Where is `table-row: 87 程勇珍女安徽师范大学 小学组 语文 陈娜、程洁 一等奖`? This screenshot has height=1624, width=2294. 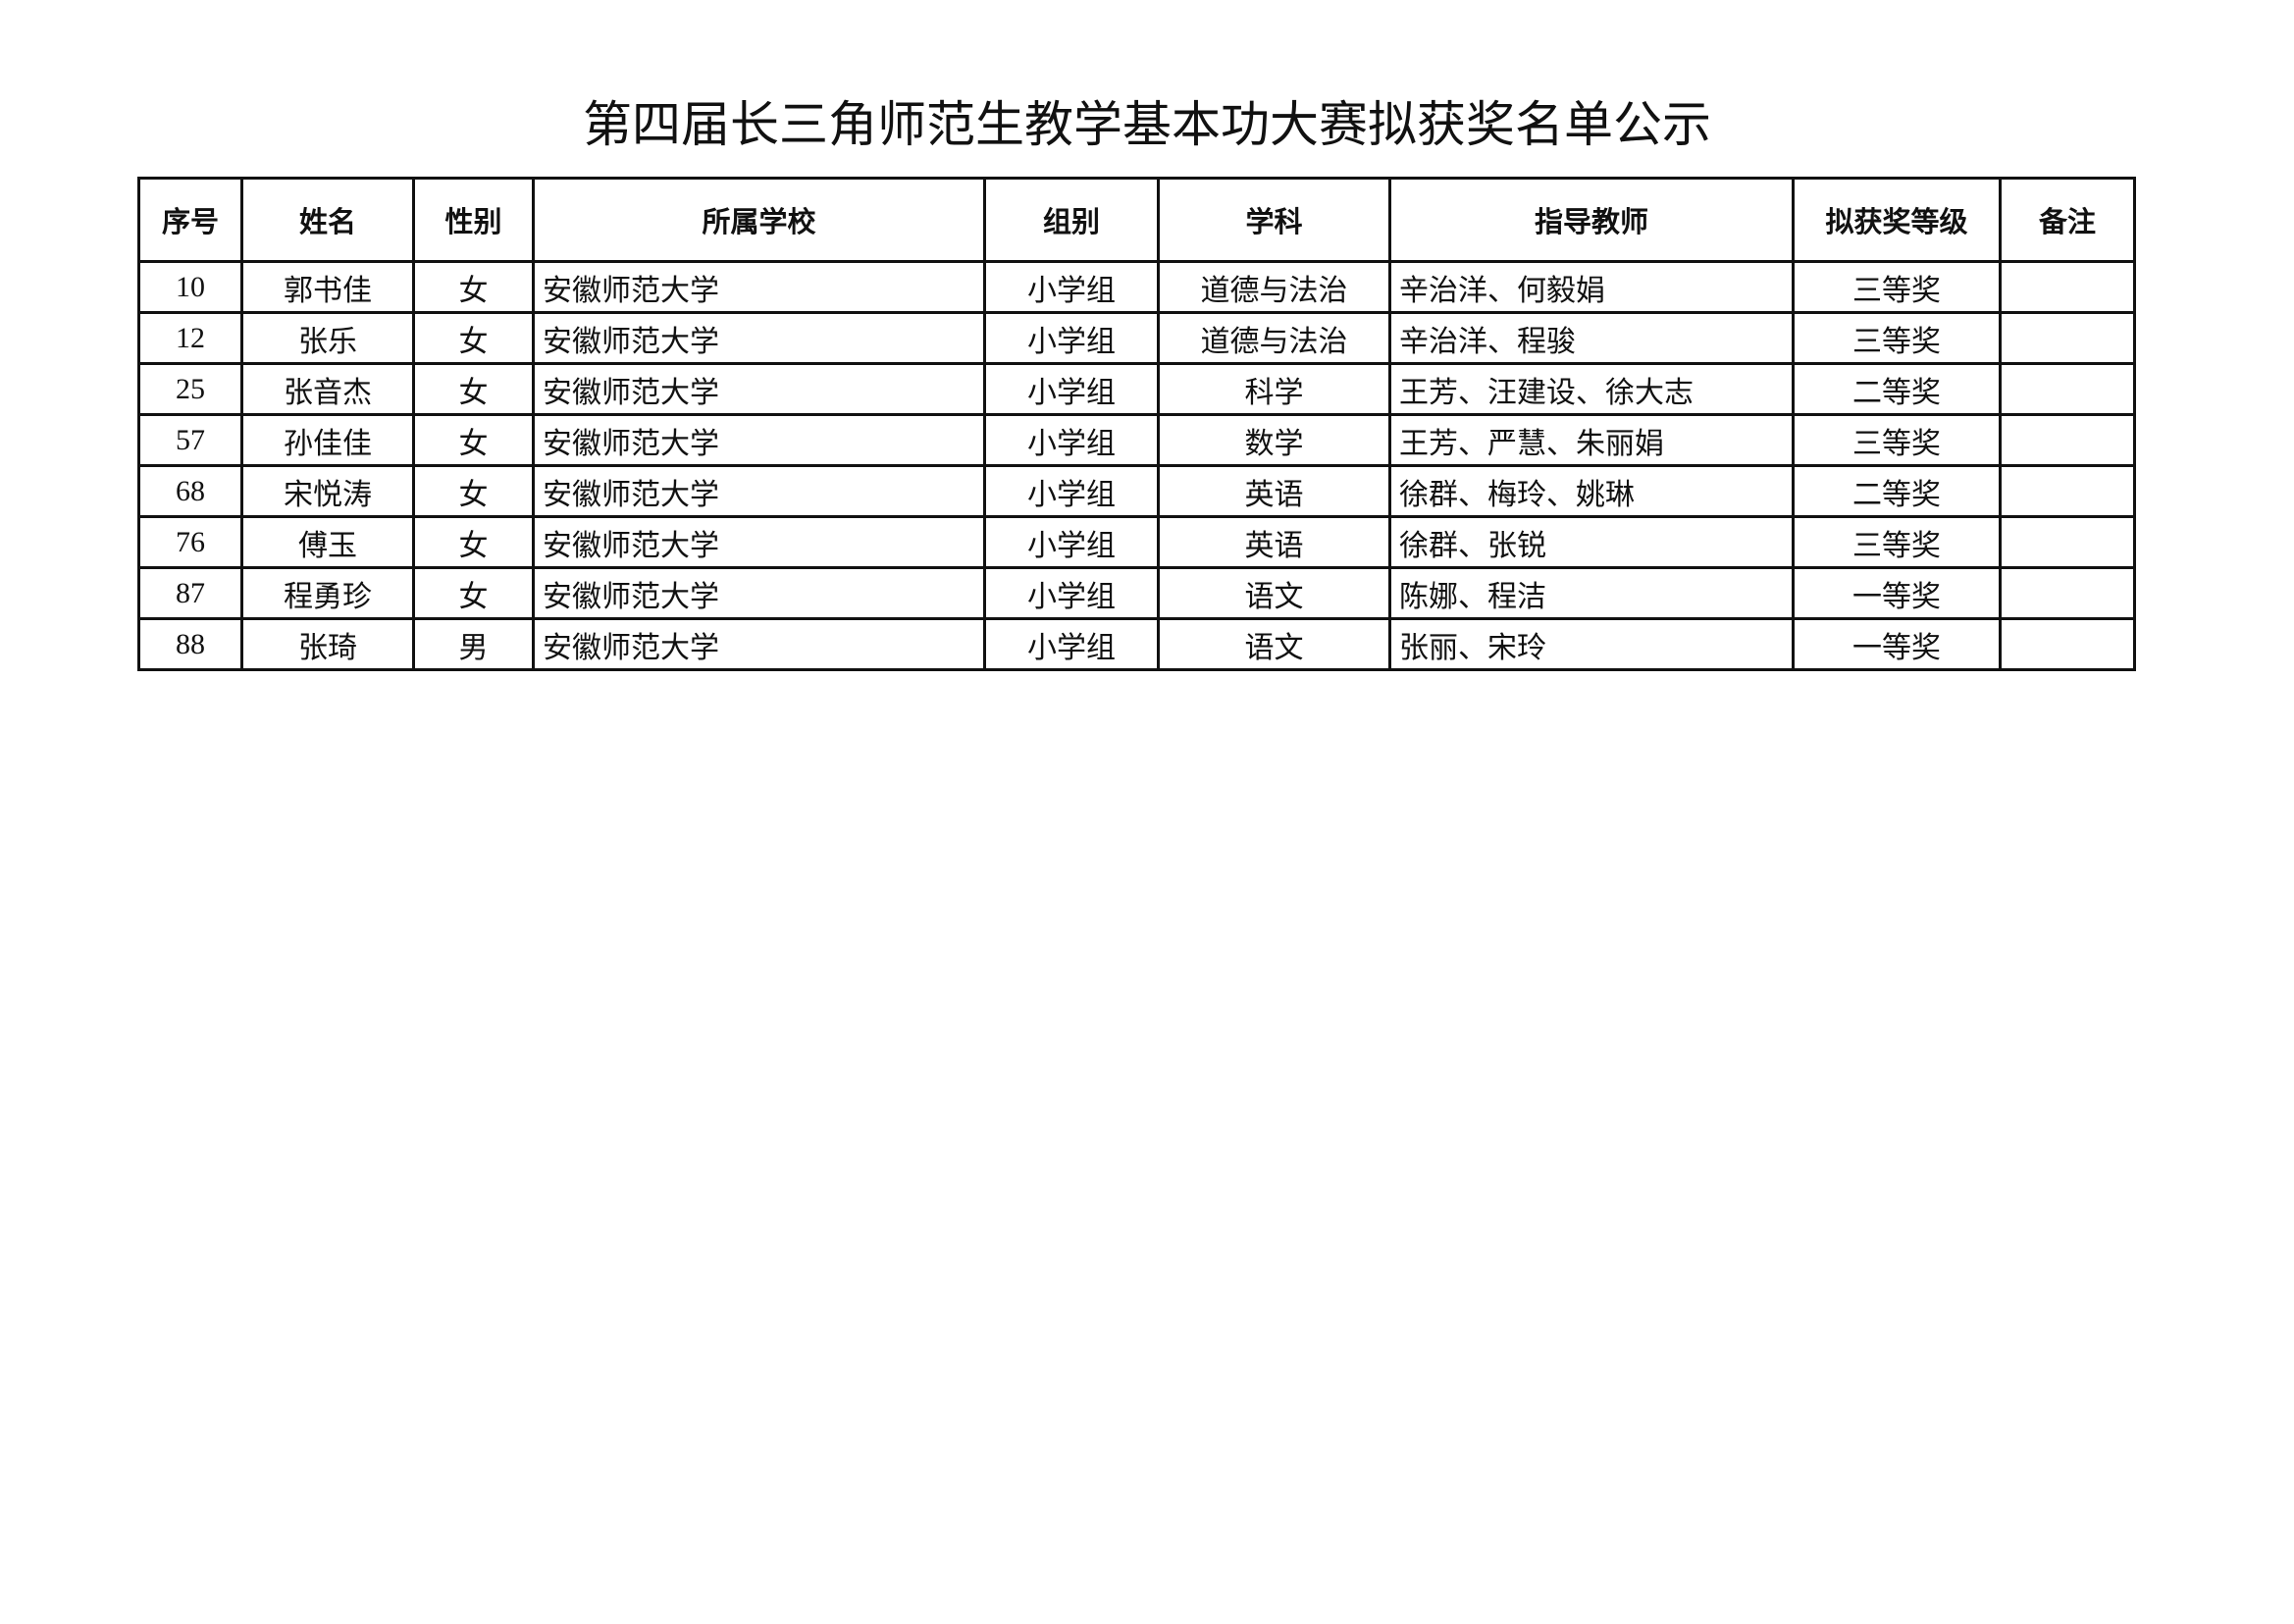 table-row: 87 程勇珍女安徽师范大学 小学组 语文 陈娜、程洁 一等奖 is located at coordinates (1136, 593).